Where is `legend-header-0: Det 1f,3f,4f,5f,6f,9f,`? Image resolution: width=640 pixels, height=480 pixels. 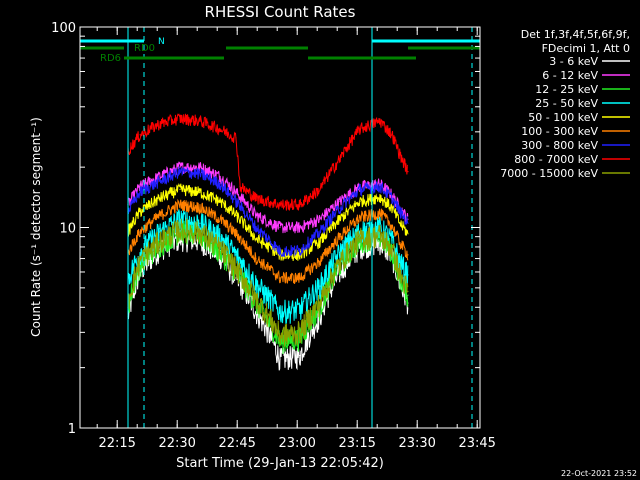 legend-header-0: Det 1f,3f,4f,5f,6f,9f, is located at coordinates (575, 34).